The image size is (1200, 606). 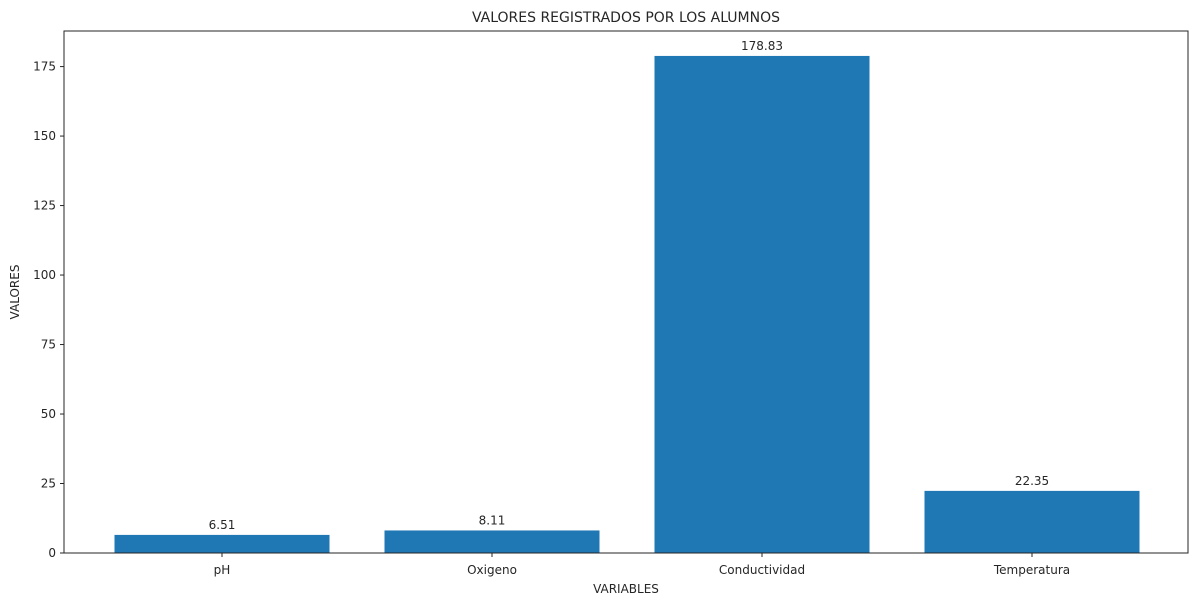 What do you see at coordinates (48, 414) in the screenshot?
I see `y-tick-label: 50` at bounding box center [48, 414].